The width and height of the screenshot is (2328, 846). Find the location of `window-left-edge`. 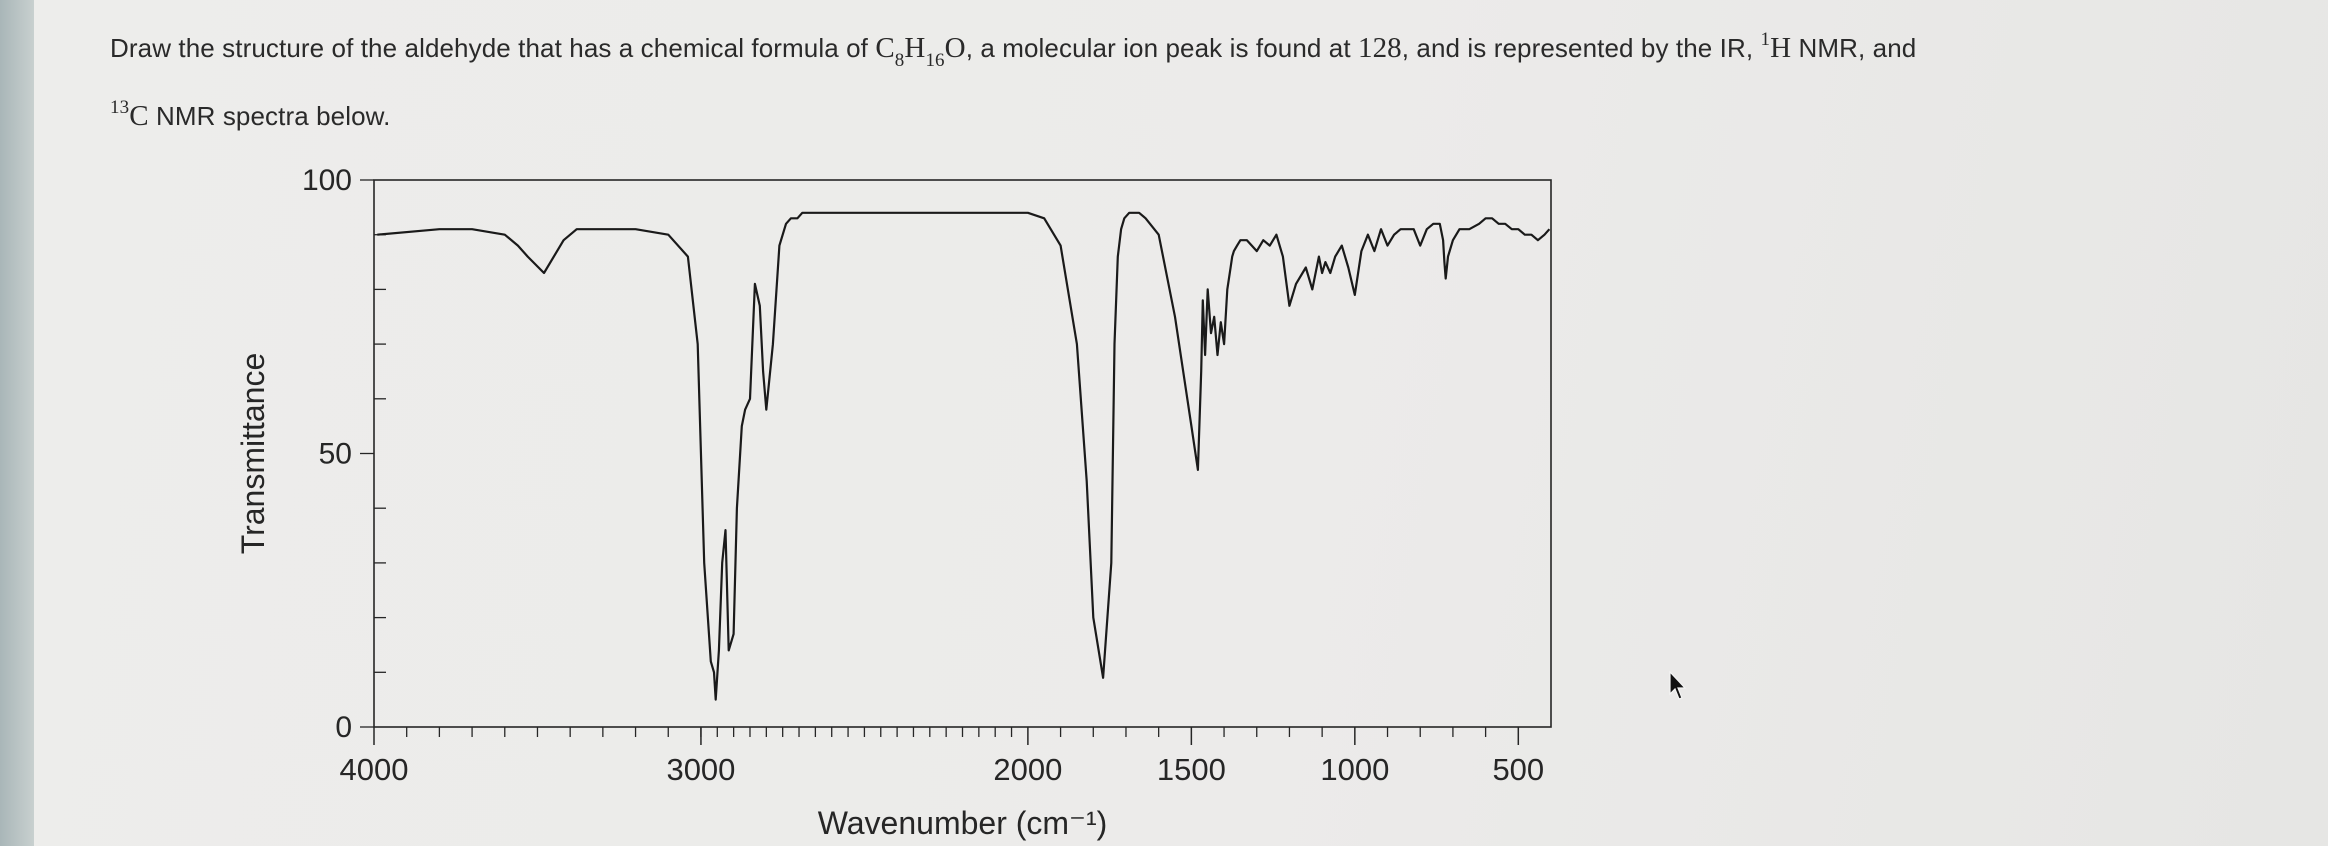

window-left-edge is located at coordinates (17, 423).